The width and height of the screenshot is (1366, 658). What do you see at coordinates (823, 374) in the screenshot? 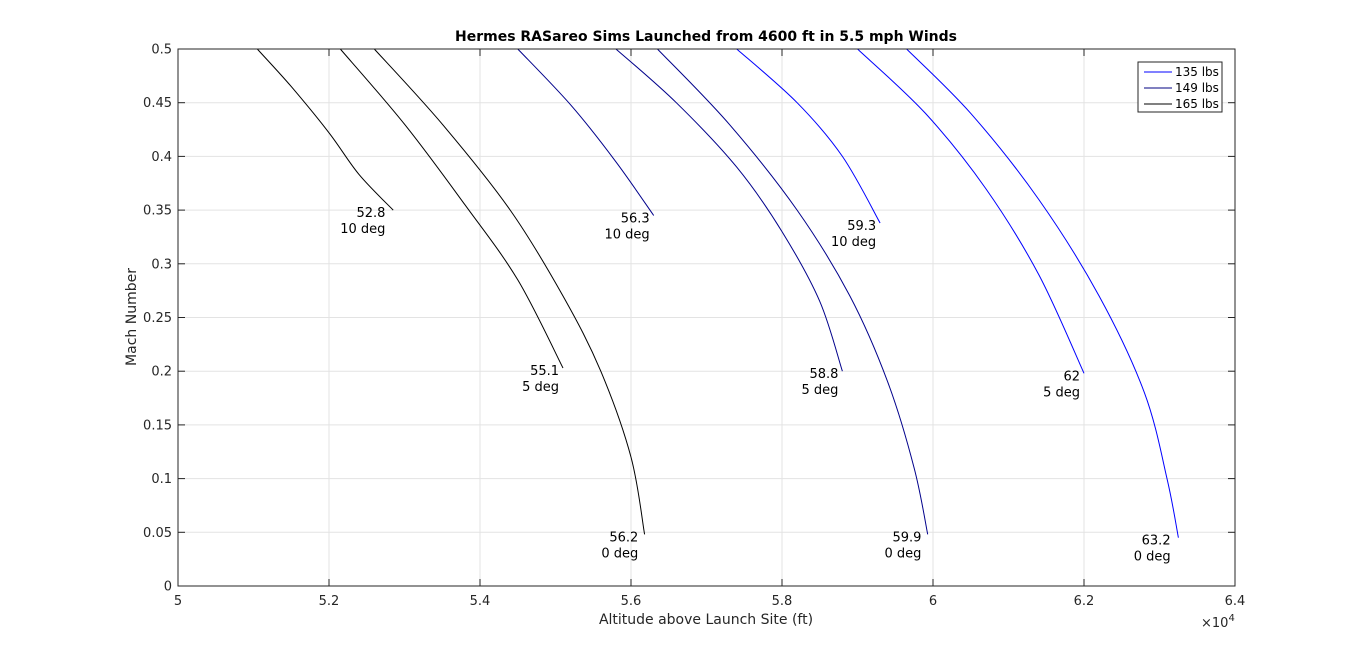
I see `annotation-value: 58.8` at bounding box center [823, 374].